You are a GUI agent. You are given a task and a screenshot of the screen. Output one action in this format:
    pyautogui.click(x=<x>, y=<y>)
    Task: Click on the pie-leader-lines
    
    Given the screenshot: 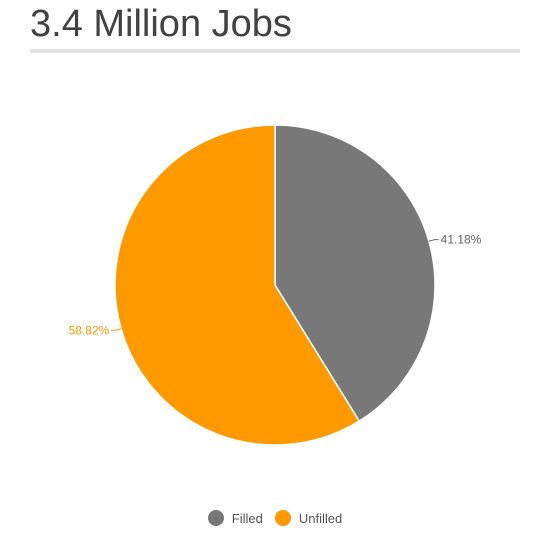 What is the action you would take?
    pyautogui.click(x=275, y=285)
    